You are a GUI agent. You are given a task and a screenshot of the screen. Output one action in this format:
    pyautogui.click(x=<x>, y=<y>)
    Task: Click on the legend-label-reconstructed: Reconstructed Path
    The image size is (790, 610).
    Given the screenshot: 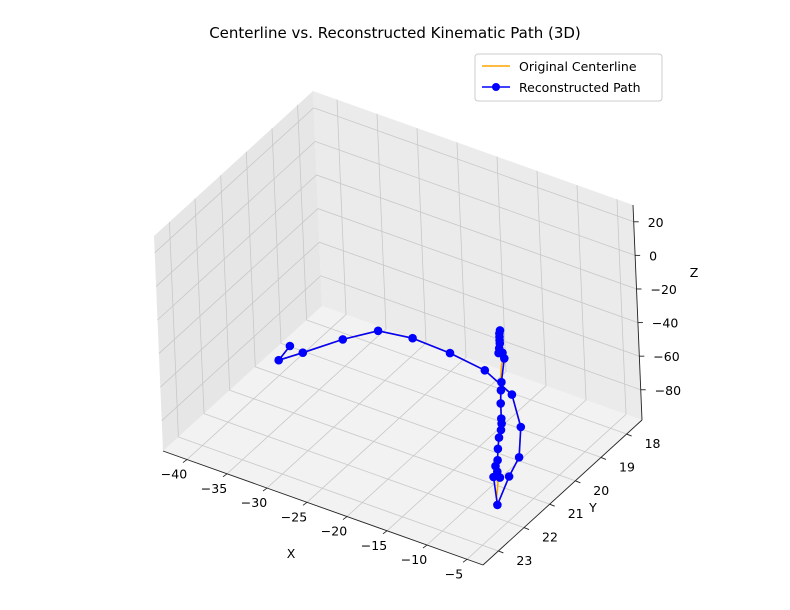 What is the action you would take?
    pyautogui.click(x=580, y=87)
    